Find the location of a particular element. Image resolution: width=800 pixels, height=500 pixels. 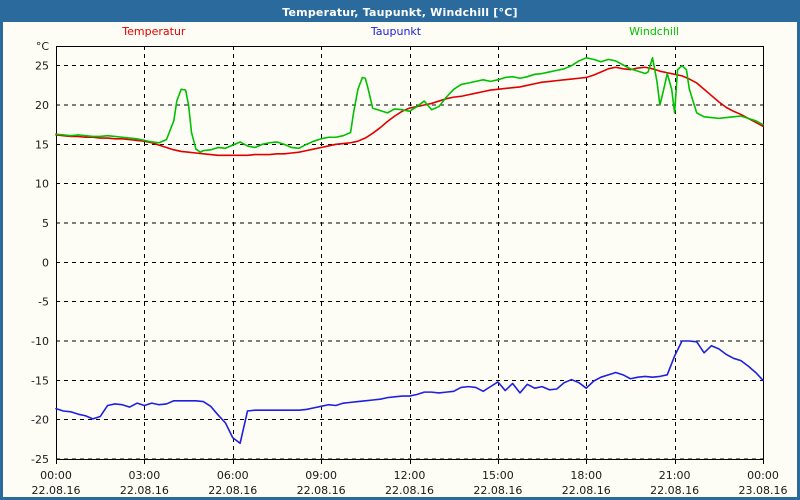

x-tick-date: 23.08.16 is located at coordinates (763, 490).